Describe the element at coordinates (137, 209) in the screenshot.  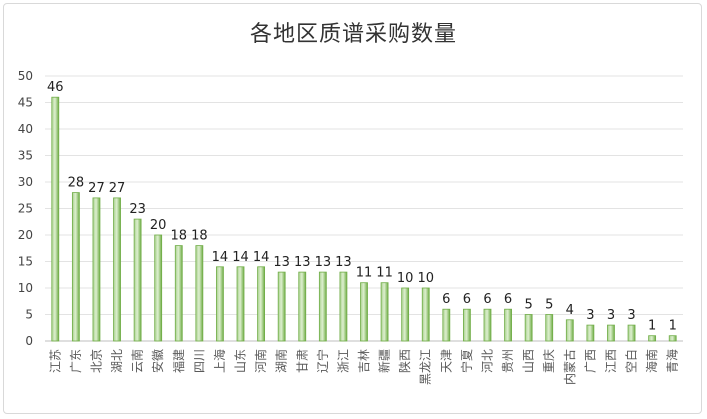
I see `data-label: 23` at that location.